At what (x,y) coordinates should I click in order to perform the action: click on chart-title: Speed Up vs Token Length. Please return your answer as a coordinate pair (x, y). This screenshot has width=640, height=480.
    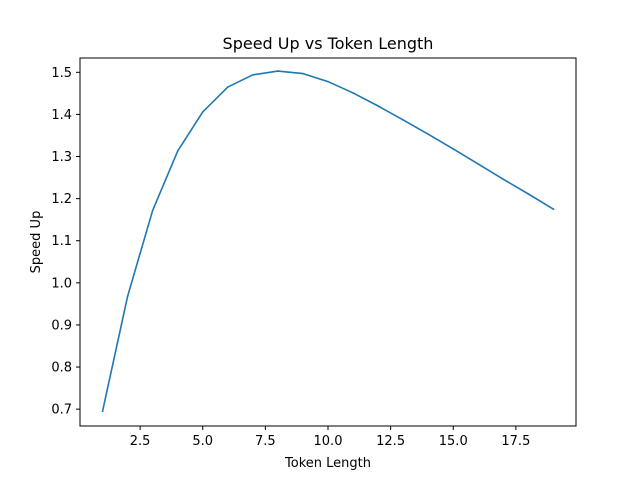
    Looking at the image, I should click on (328, 43).